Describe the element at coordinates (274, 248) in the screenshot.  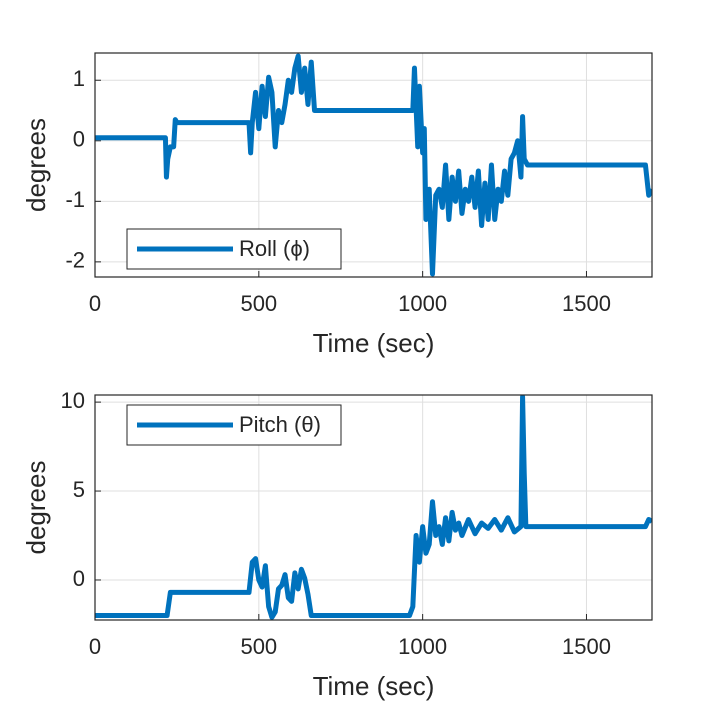
I see `legend-label: Roll (ϕ)` at that location.